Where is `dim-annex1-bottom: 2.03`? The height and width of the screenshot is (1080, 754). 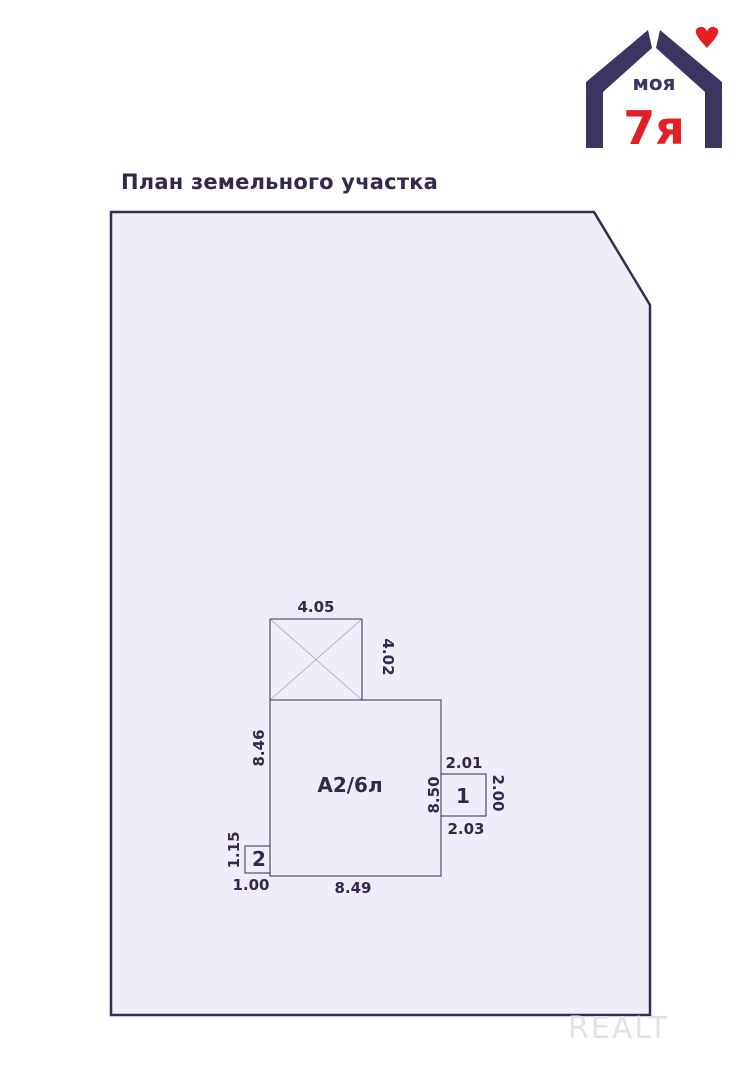 dim-annex1-bottom: 2.03 is located at coordinates (465, 829).